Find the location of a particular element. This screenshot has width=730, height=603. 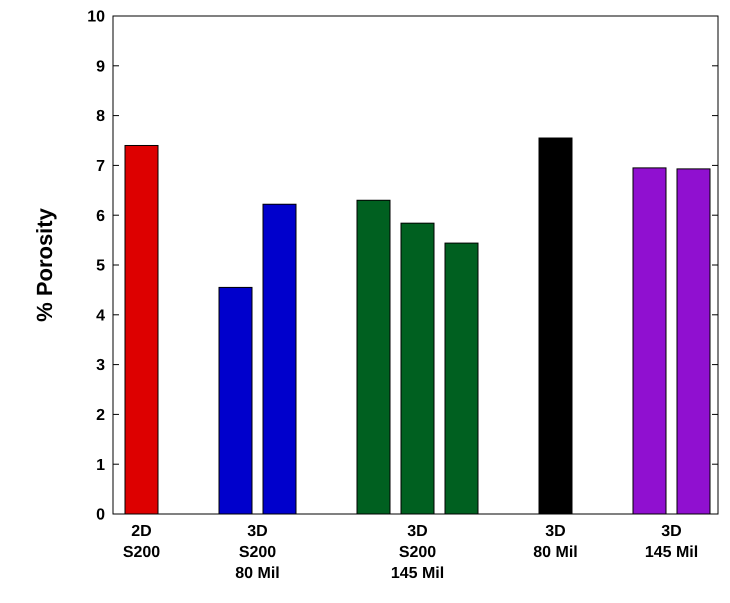

y-tick-label: 3 is located at coordinates (101, 365).